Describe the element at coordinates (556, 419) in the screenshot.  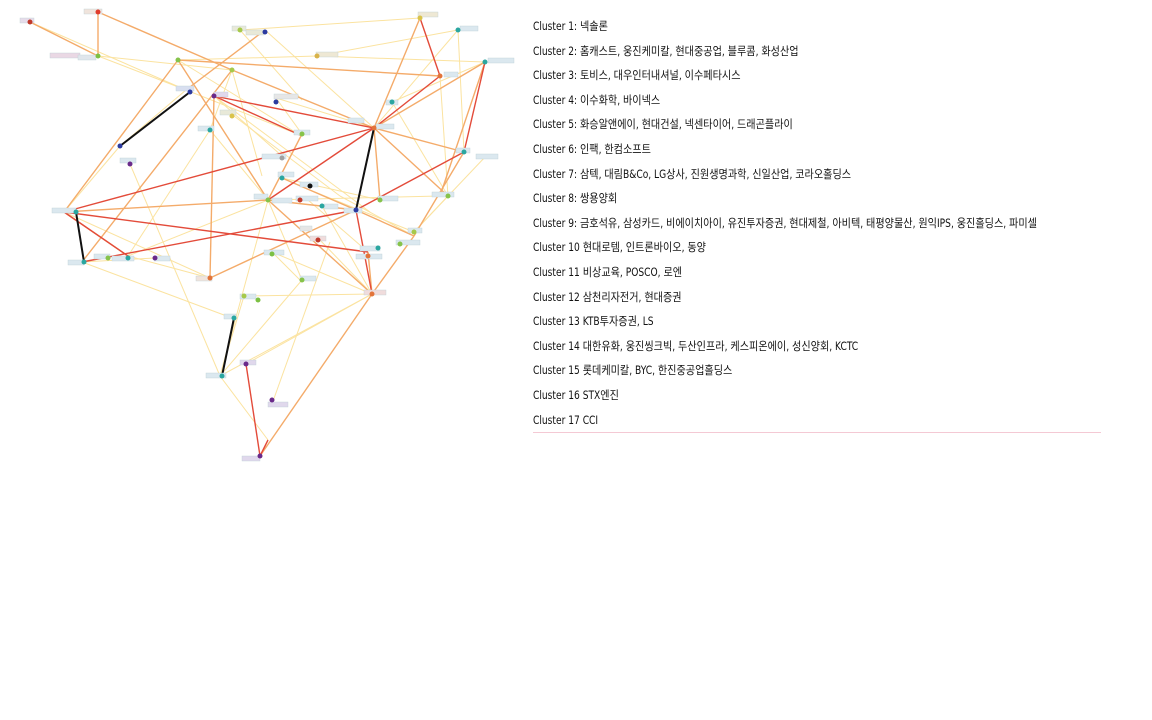
I see `cluster-label: Cluster 17` at that location.